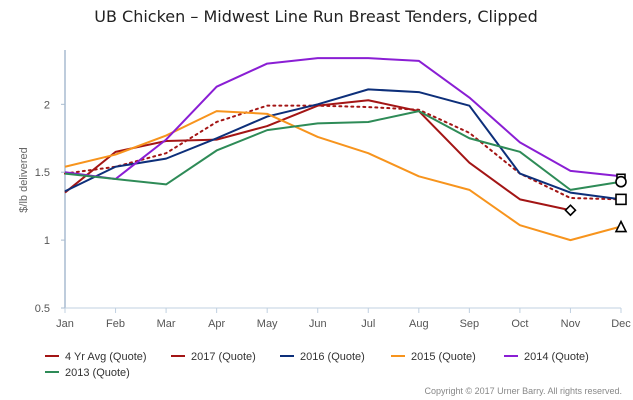  I want to click on legend-item: 2013 (Quote), so click(87, 373).